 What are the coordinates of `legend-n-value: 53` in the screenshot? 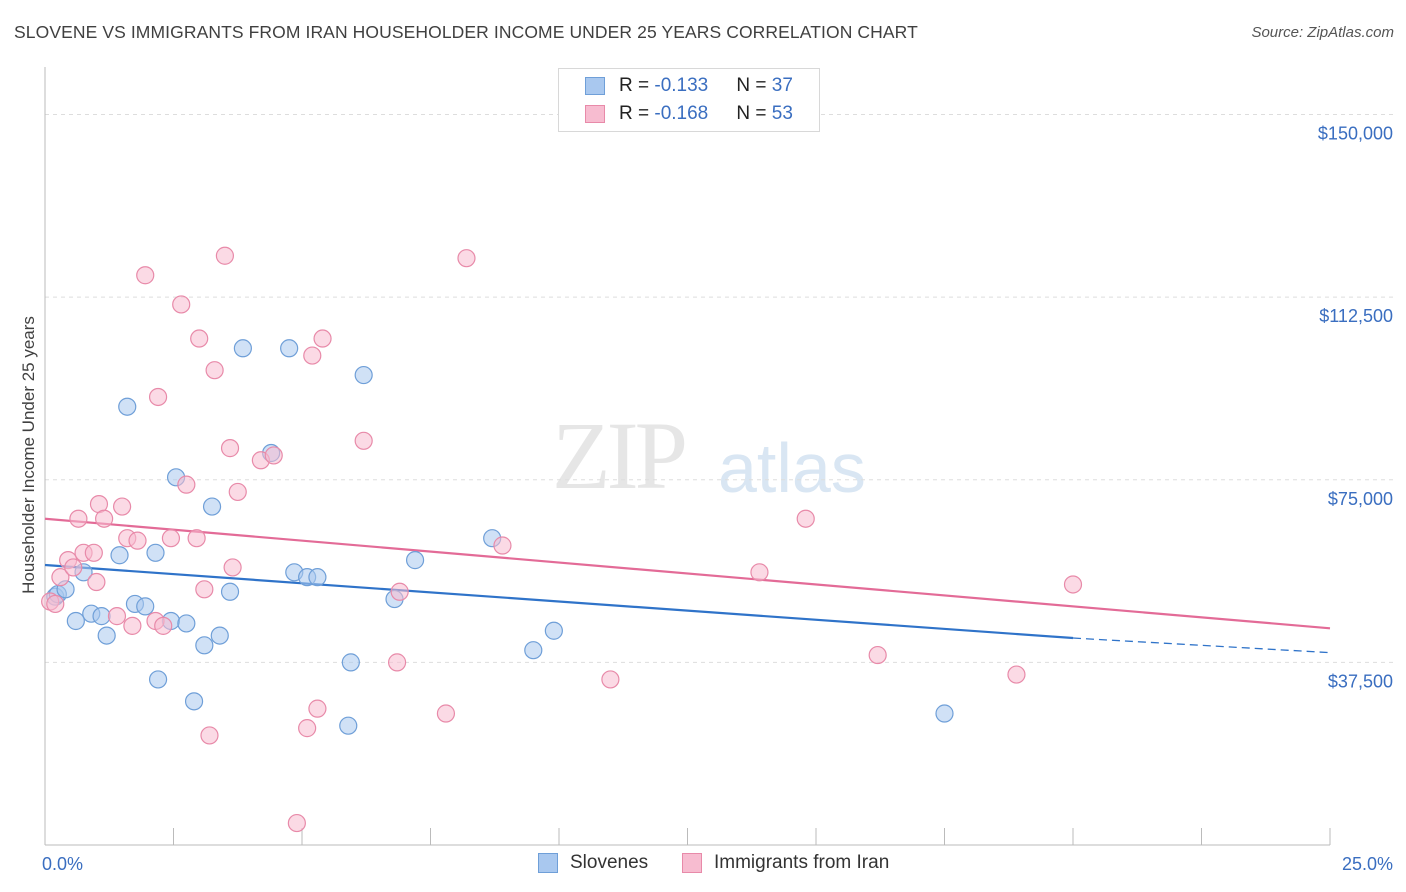 It's located at (782, 113).